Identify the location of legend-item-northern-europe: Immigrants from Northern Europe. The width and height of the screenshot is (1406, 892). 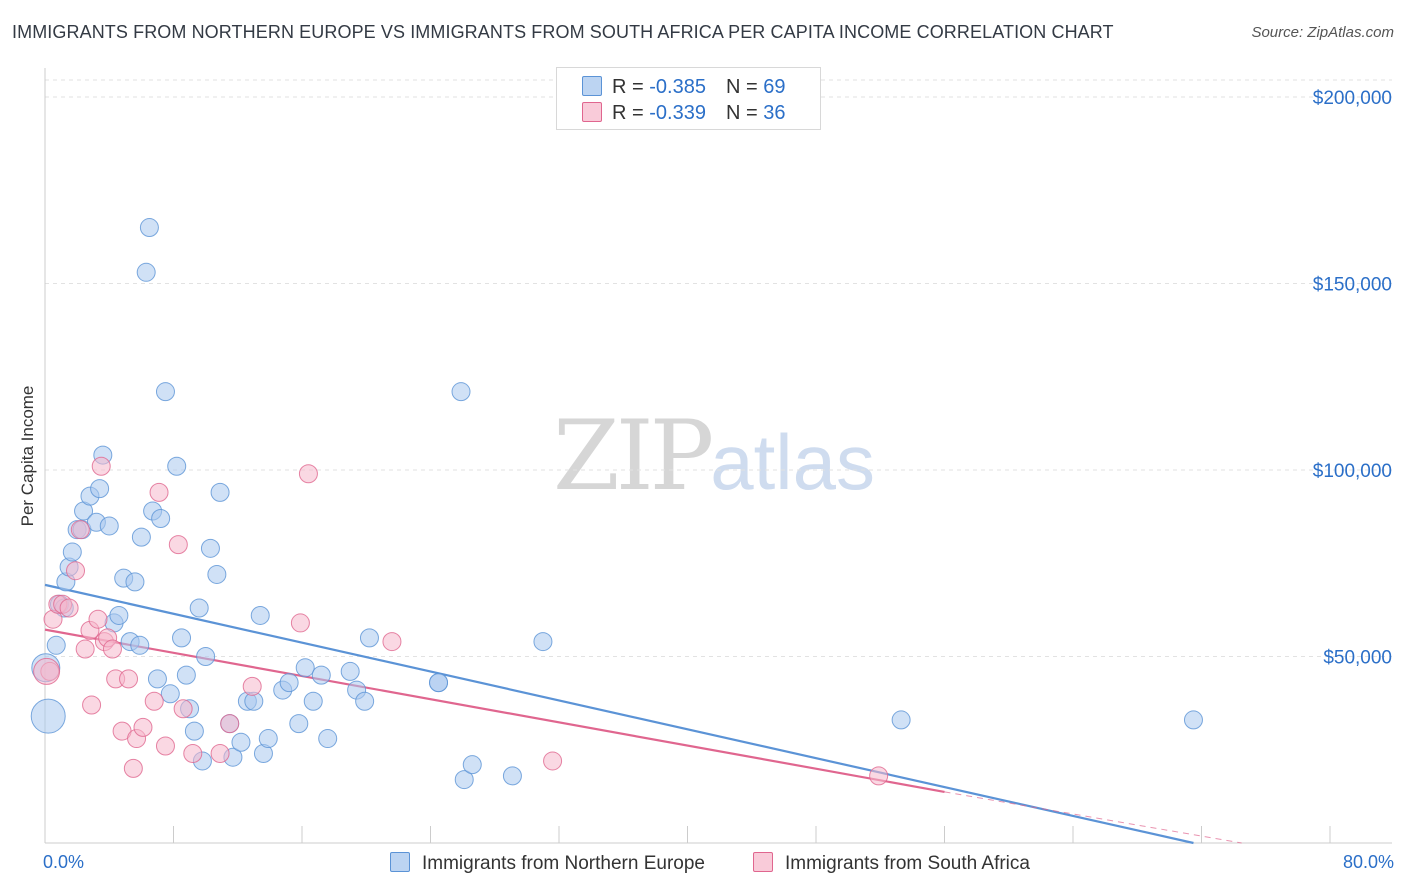
(547, 863).